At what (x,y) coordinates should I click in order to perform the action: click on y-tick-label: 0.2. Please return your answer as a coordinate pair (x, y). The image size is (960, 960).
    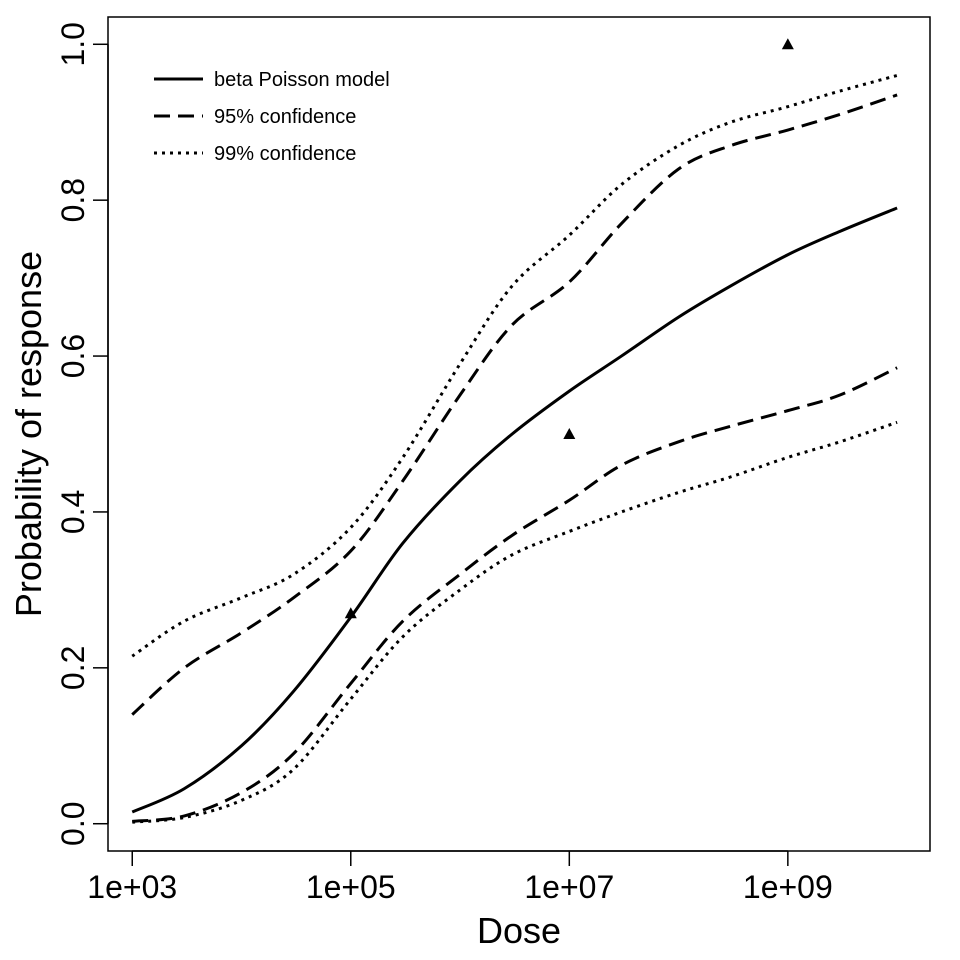
    Looking at the image, I should click on (73, 668).